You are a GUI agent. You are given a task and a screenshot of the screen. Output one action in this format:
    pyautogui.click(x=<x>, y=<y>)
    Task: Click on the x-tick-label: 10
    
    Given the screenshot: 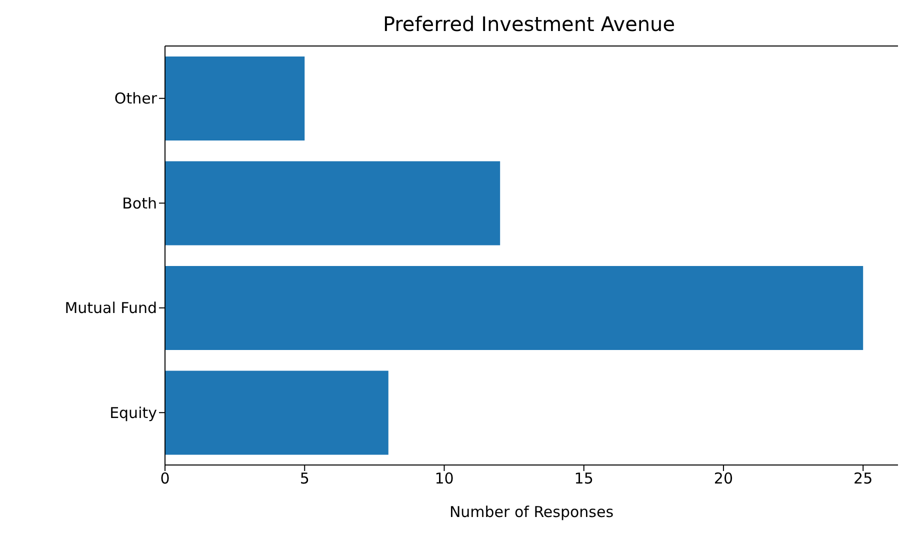 What is the action you would take?
    pyautogui.click(x=444, y=479)
    